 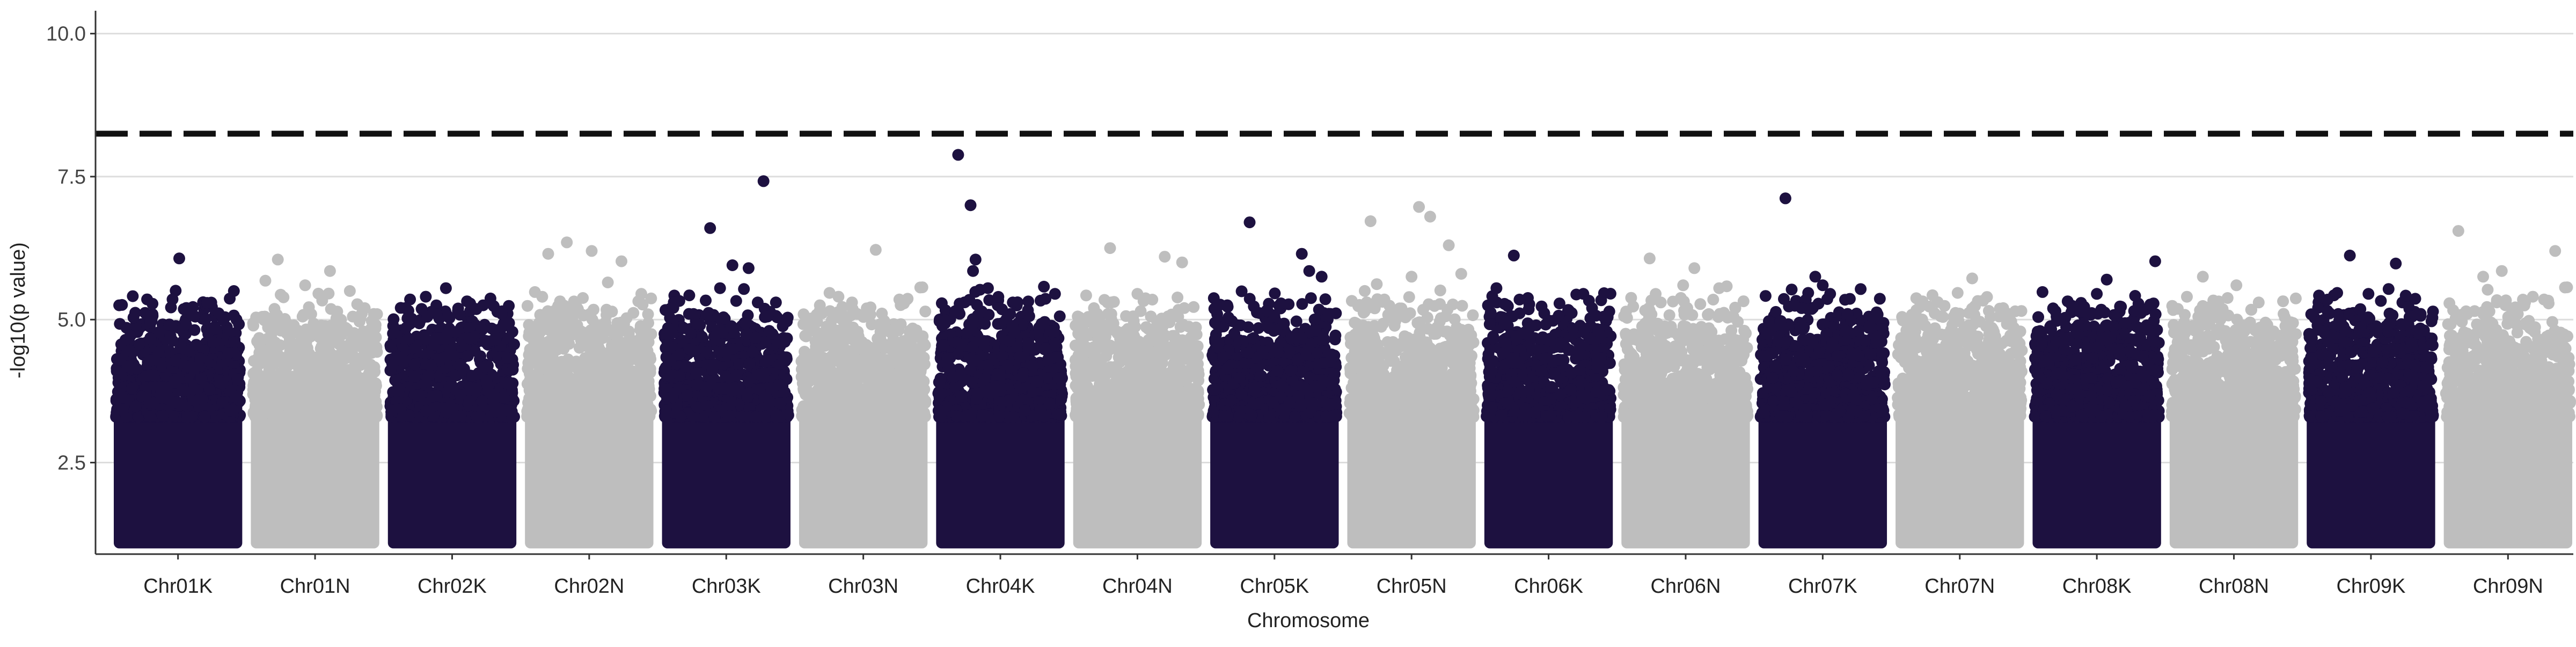 What do you see at coordinates (178, 400) in the screenshot?
I see `chromosome-points-Chr01K` at bounding box center [178, 400].